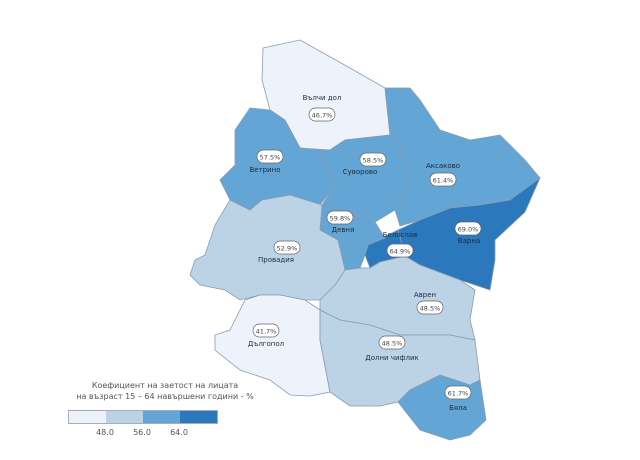 The height and width of the screenshot is (460, 640). I want to click on region-value: 41.7%, so click(266, 331).